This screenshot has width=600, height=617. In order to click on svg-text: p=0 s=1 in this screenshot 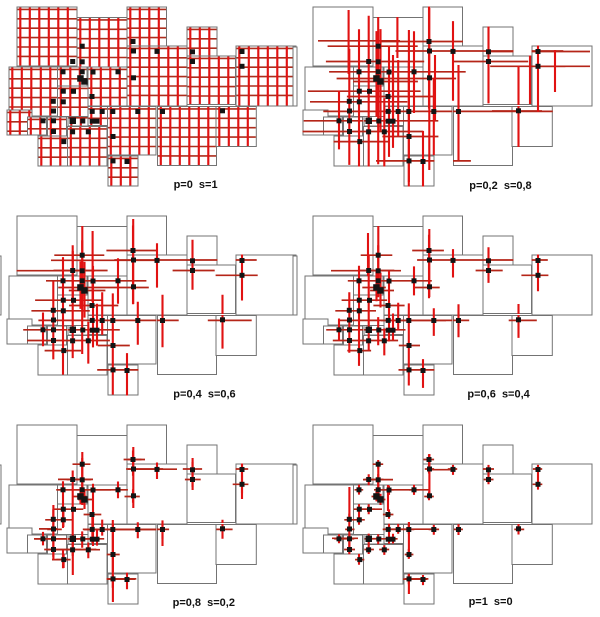, I will do `click(196, 185)`.